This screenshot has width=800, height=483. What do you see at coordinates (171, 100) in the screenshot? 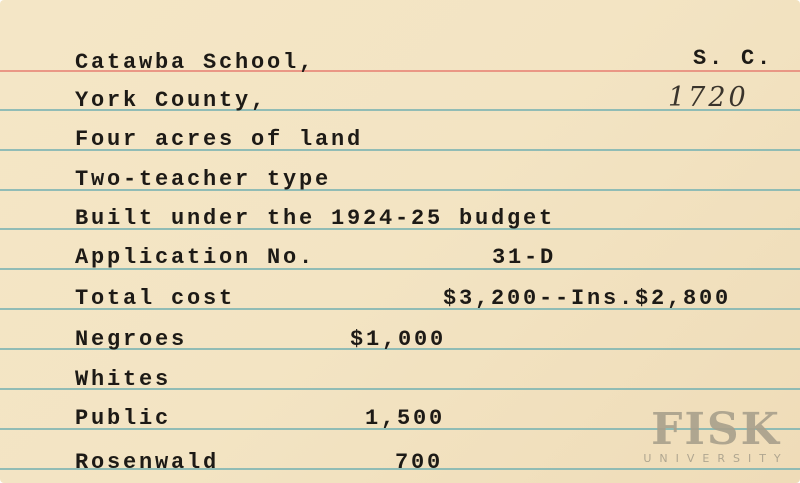
I see `county: York County,` at bounding box center [171, 100].